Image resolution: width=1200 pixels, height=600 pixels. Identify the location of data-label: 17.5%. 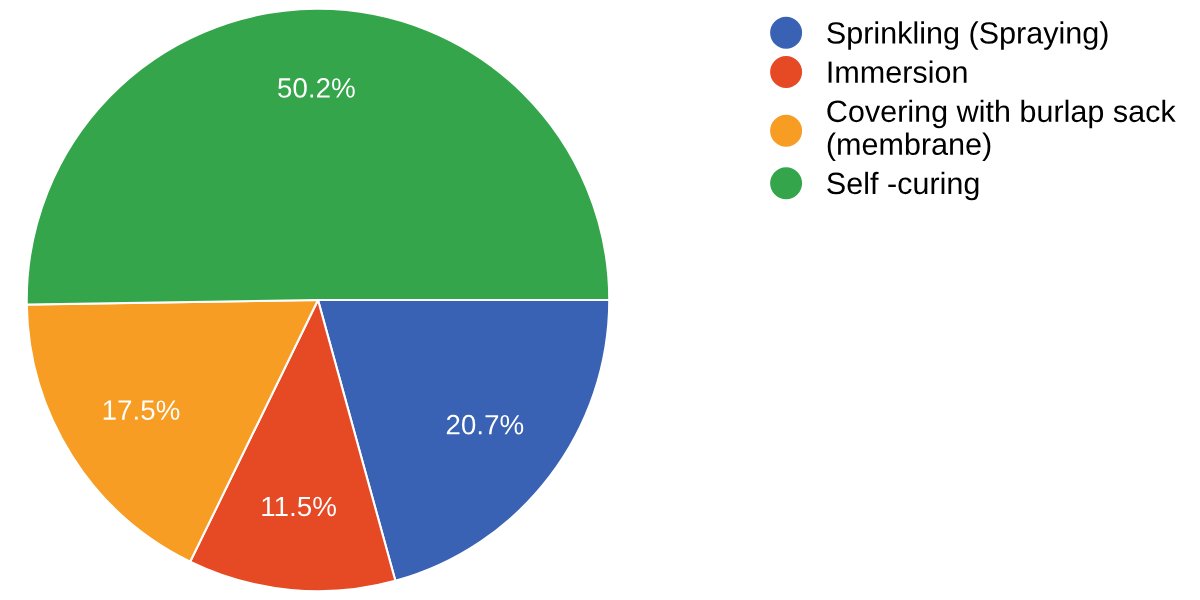
(141, 410).